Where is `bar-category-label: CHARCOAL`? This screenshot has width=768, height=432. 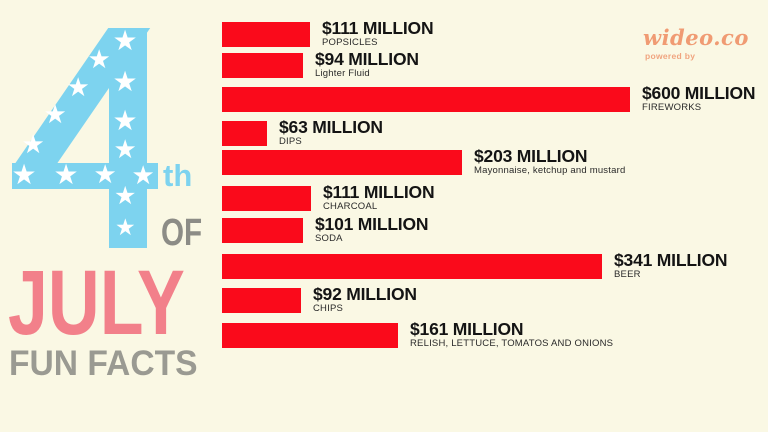 bar-category-label: CHARCOAL is located at coordinates (350, 207).